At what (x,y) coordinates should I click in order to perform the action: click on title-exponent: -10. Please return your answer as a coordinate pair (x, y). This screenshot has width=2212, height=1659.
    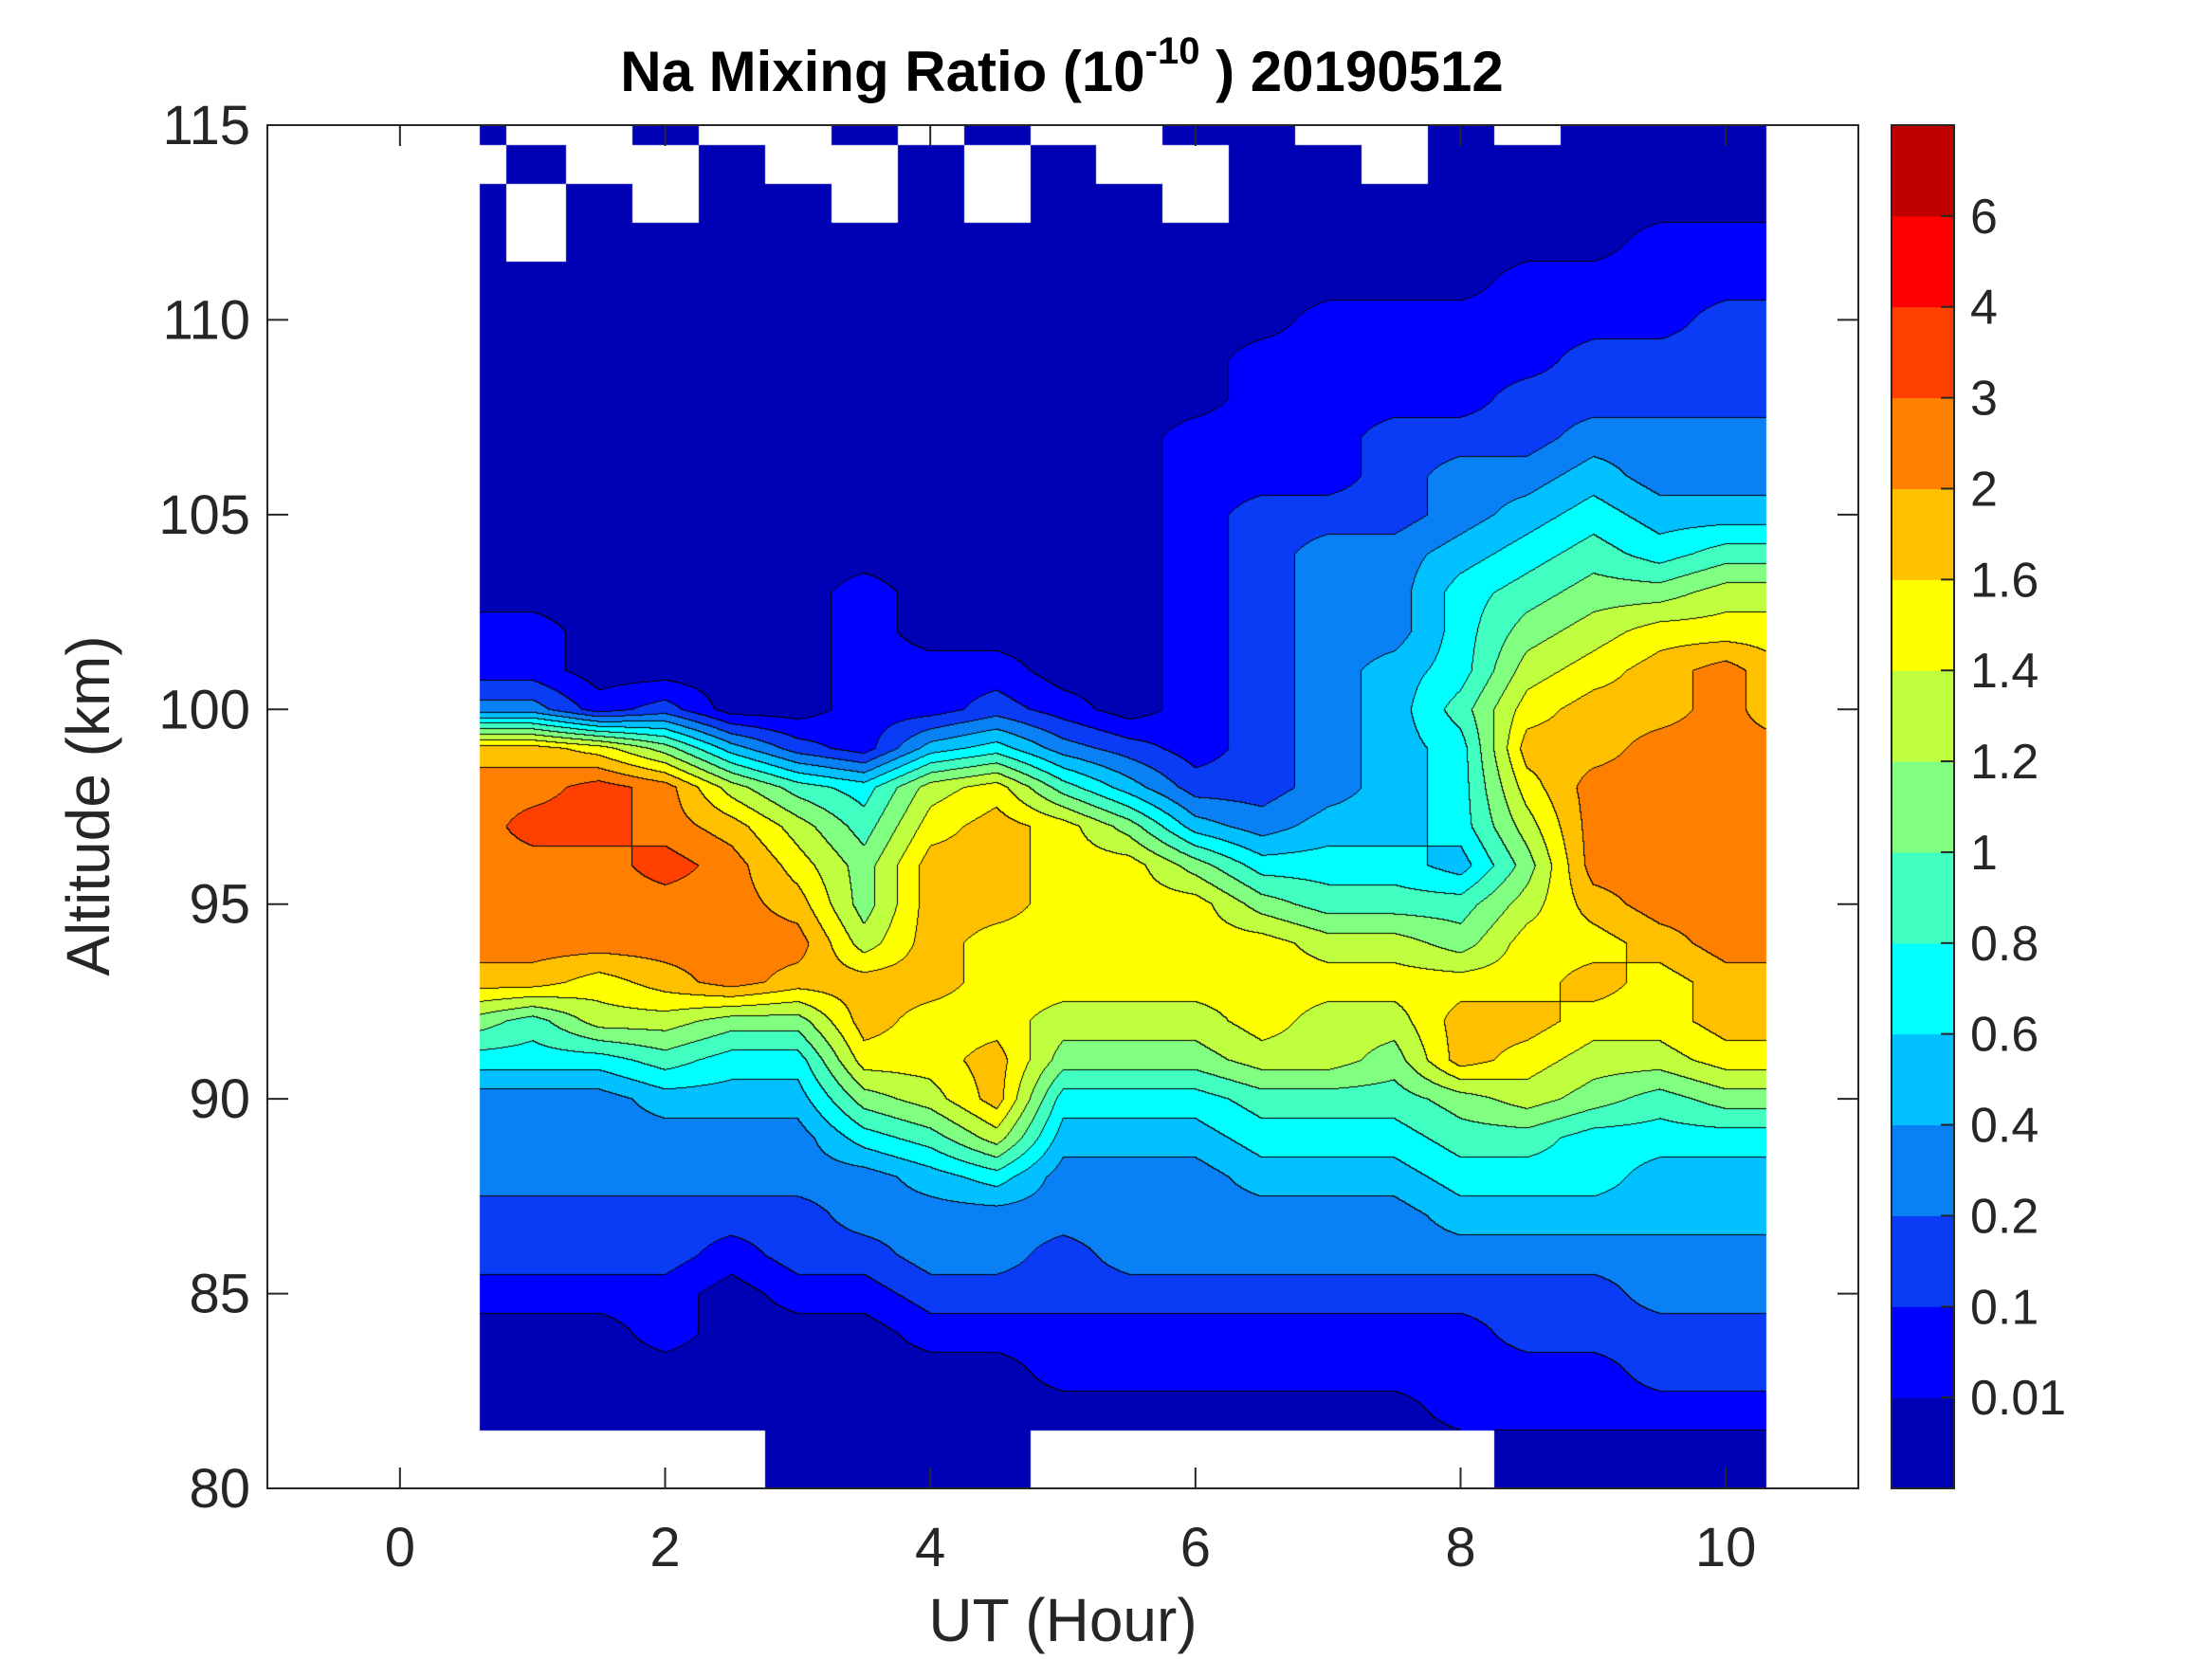
    Looking at the image, I should click on (1172, 51).